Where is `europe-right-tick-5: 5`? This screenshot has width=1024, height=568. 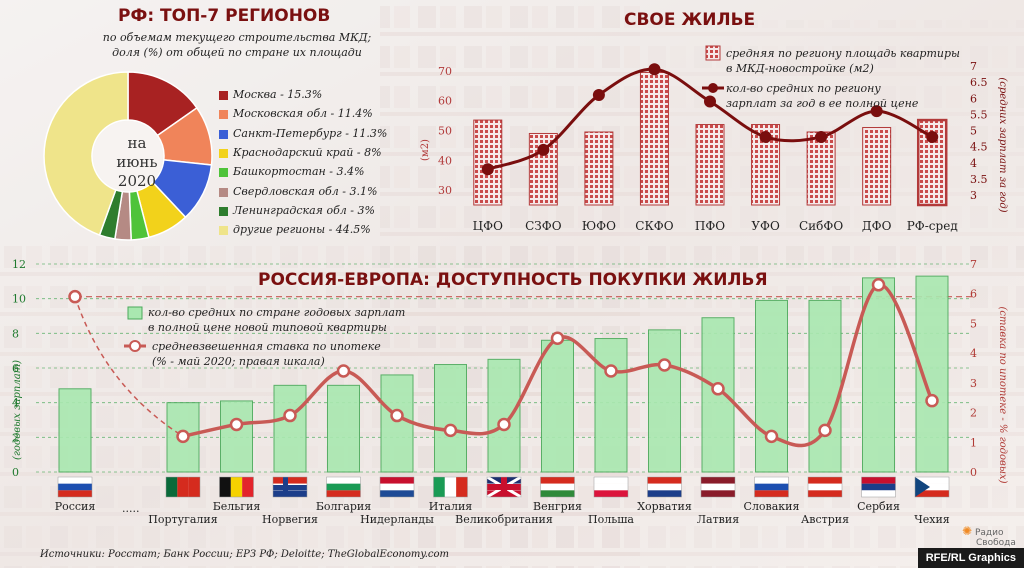 europe-right-tick-5: 5 is located at coordinates (973, 323).